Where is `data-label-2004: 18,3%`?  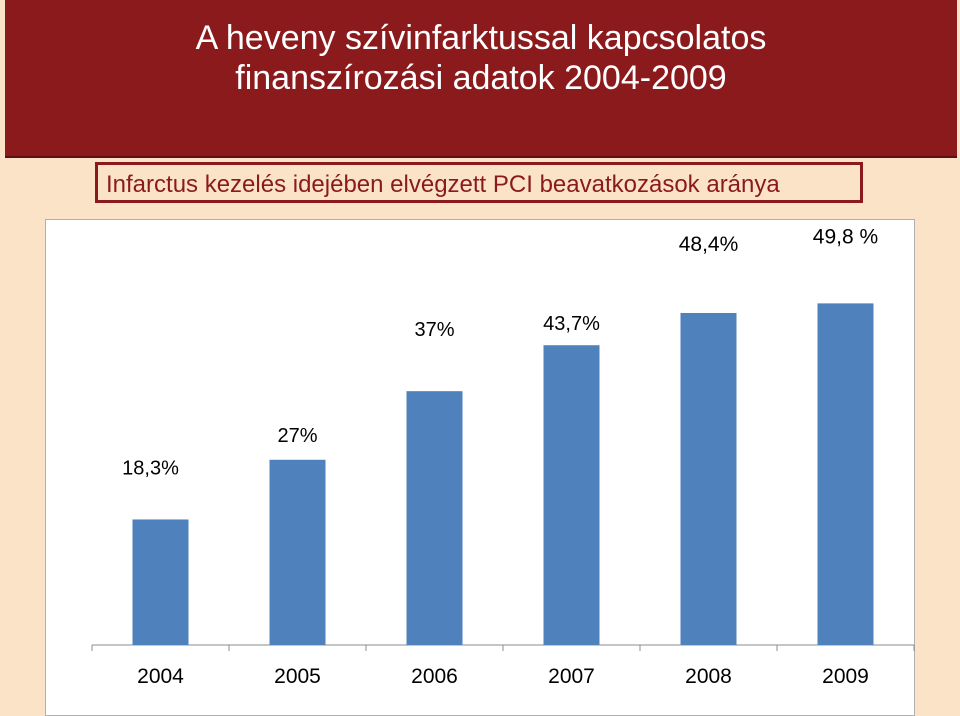 data-label-2004: 18,3% is located at coordinates (150, 468).